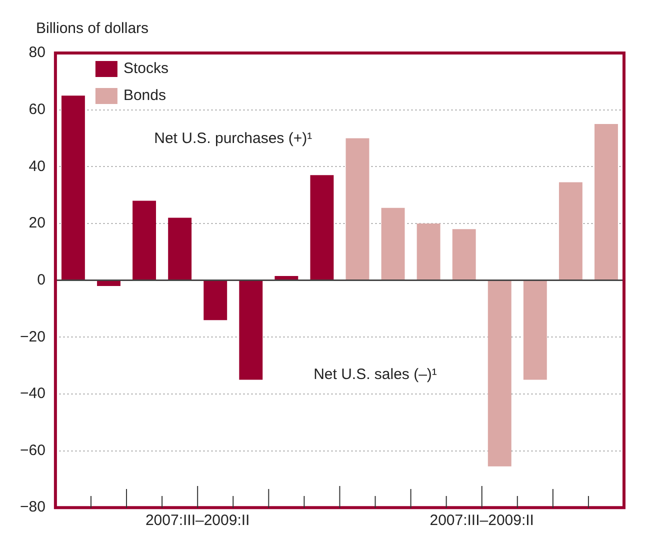 Image resolution: width=652 pixels, height=552 pixels. Describe the element at coordinates (37, 109) in the screenshot. I see `y-tick-label: 60` at that location.